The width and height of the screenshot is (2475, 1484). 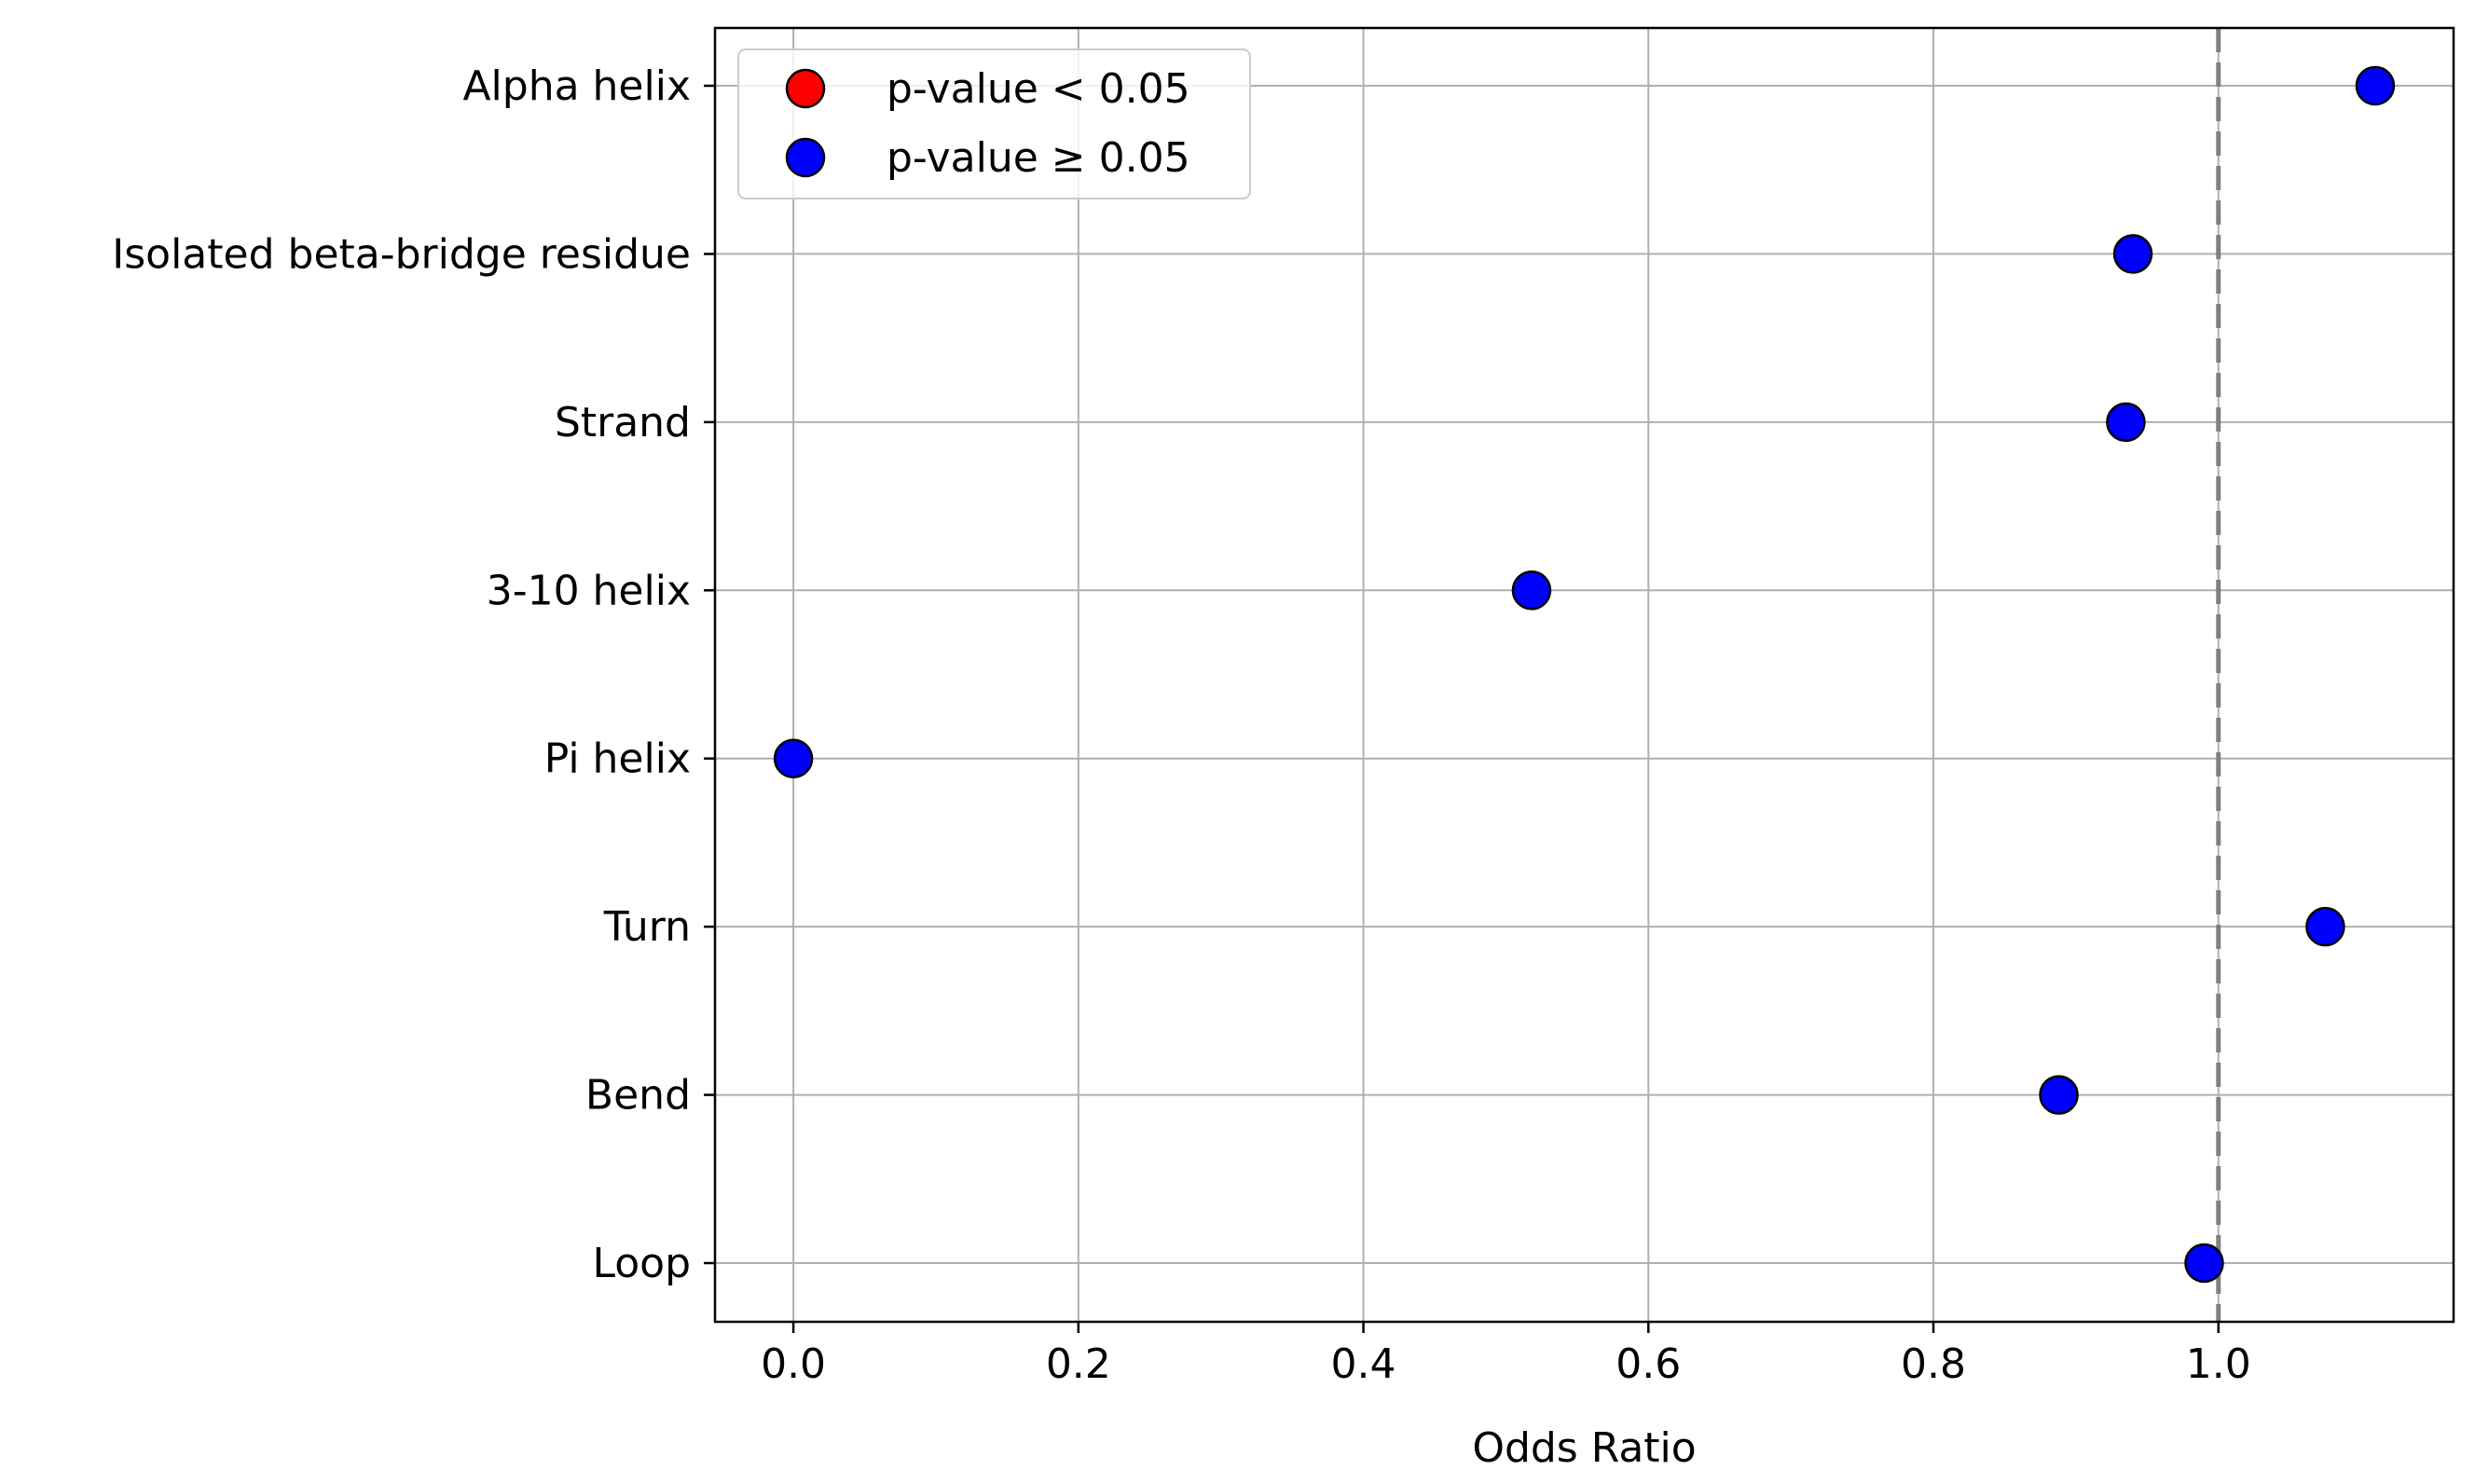 I want to click on x-tick-label: 1.0, so click(x=2218, y=1364).